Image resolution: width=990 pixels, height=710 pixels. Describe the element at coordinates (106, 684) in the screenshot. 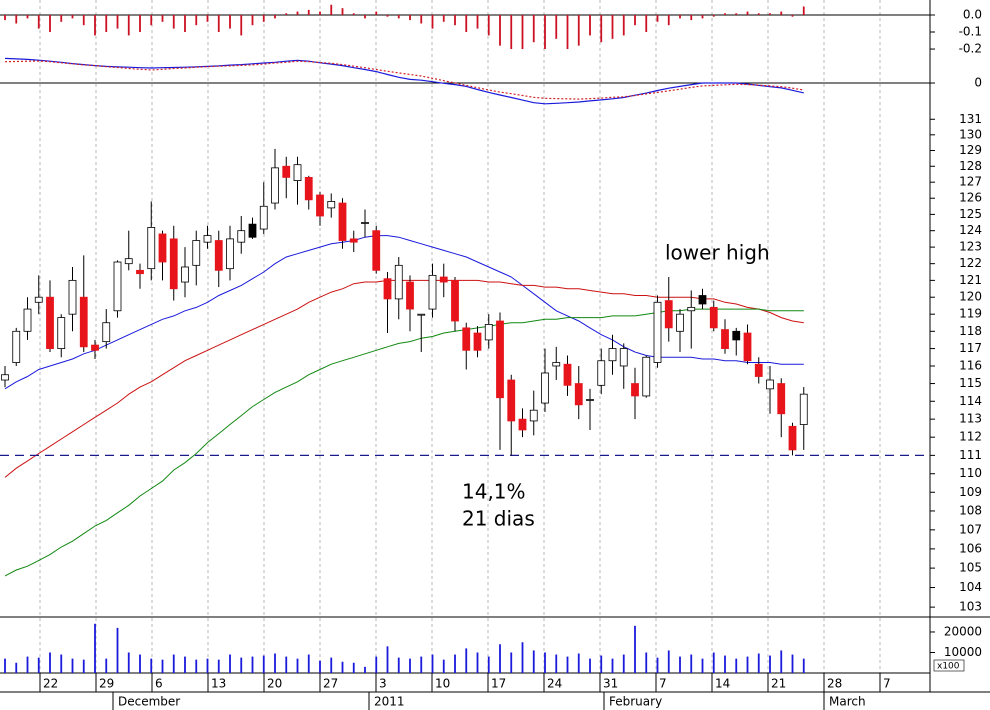

I see `x-tick-label: 29` at that location.